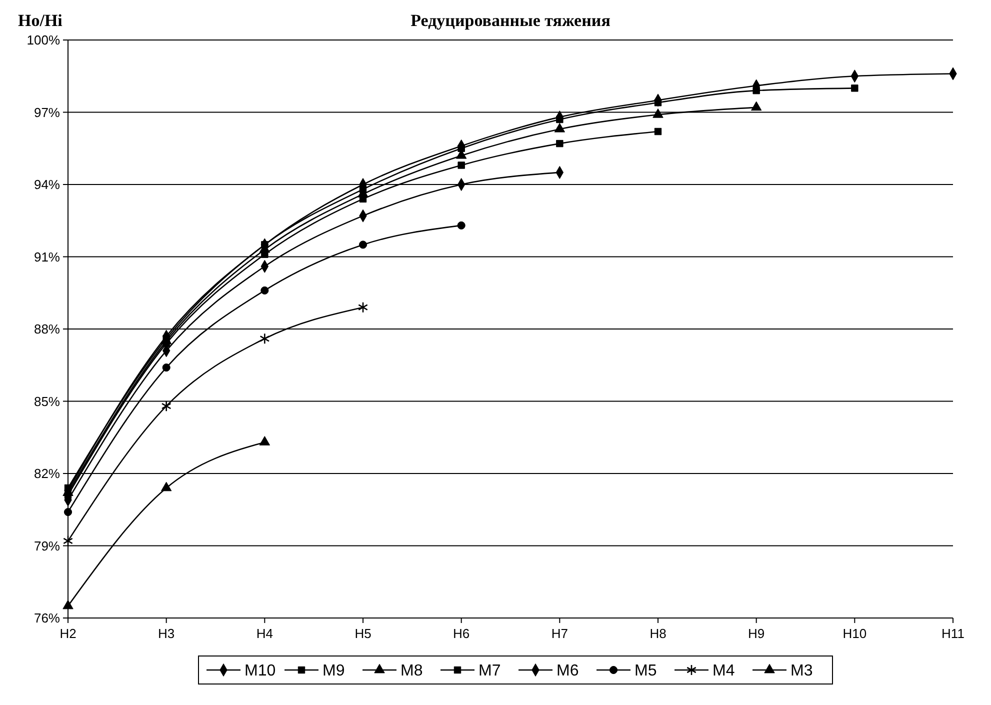 This screenshot has width=991, height=705. I want to click on y-tick-label: 97%, so click(47, 112).